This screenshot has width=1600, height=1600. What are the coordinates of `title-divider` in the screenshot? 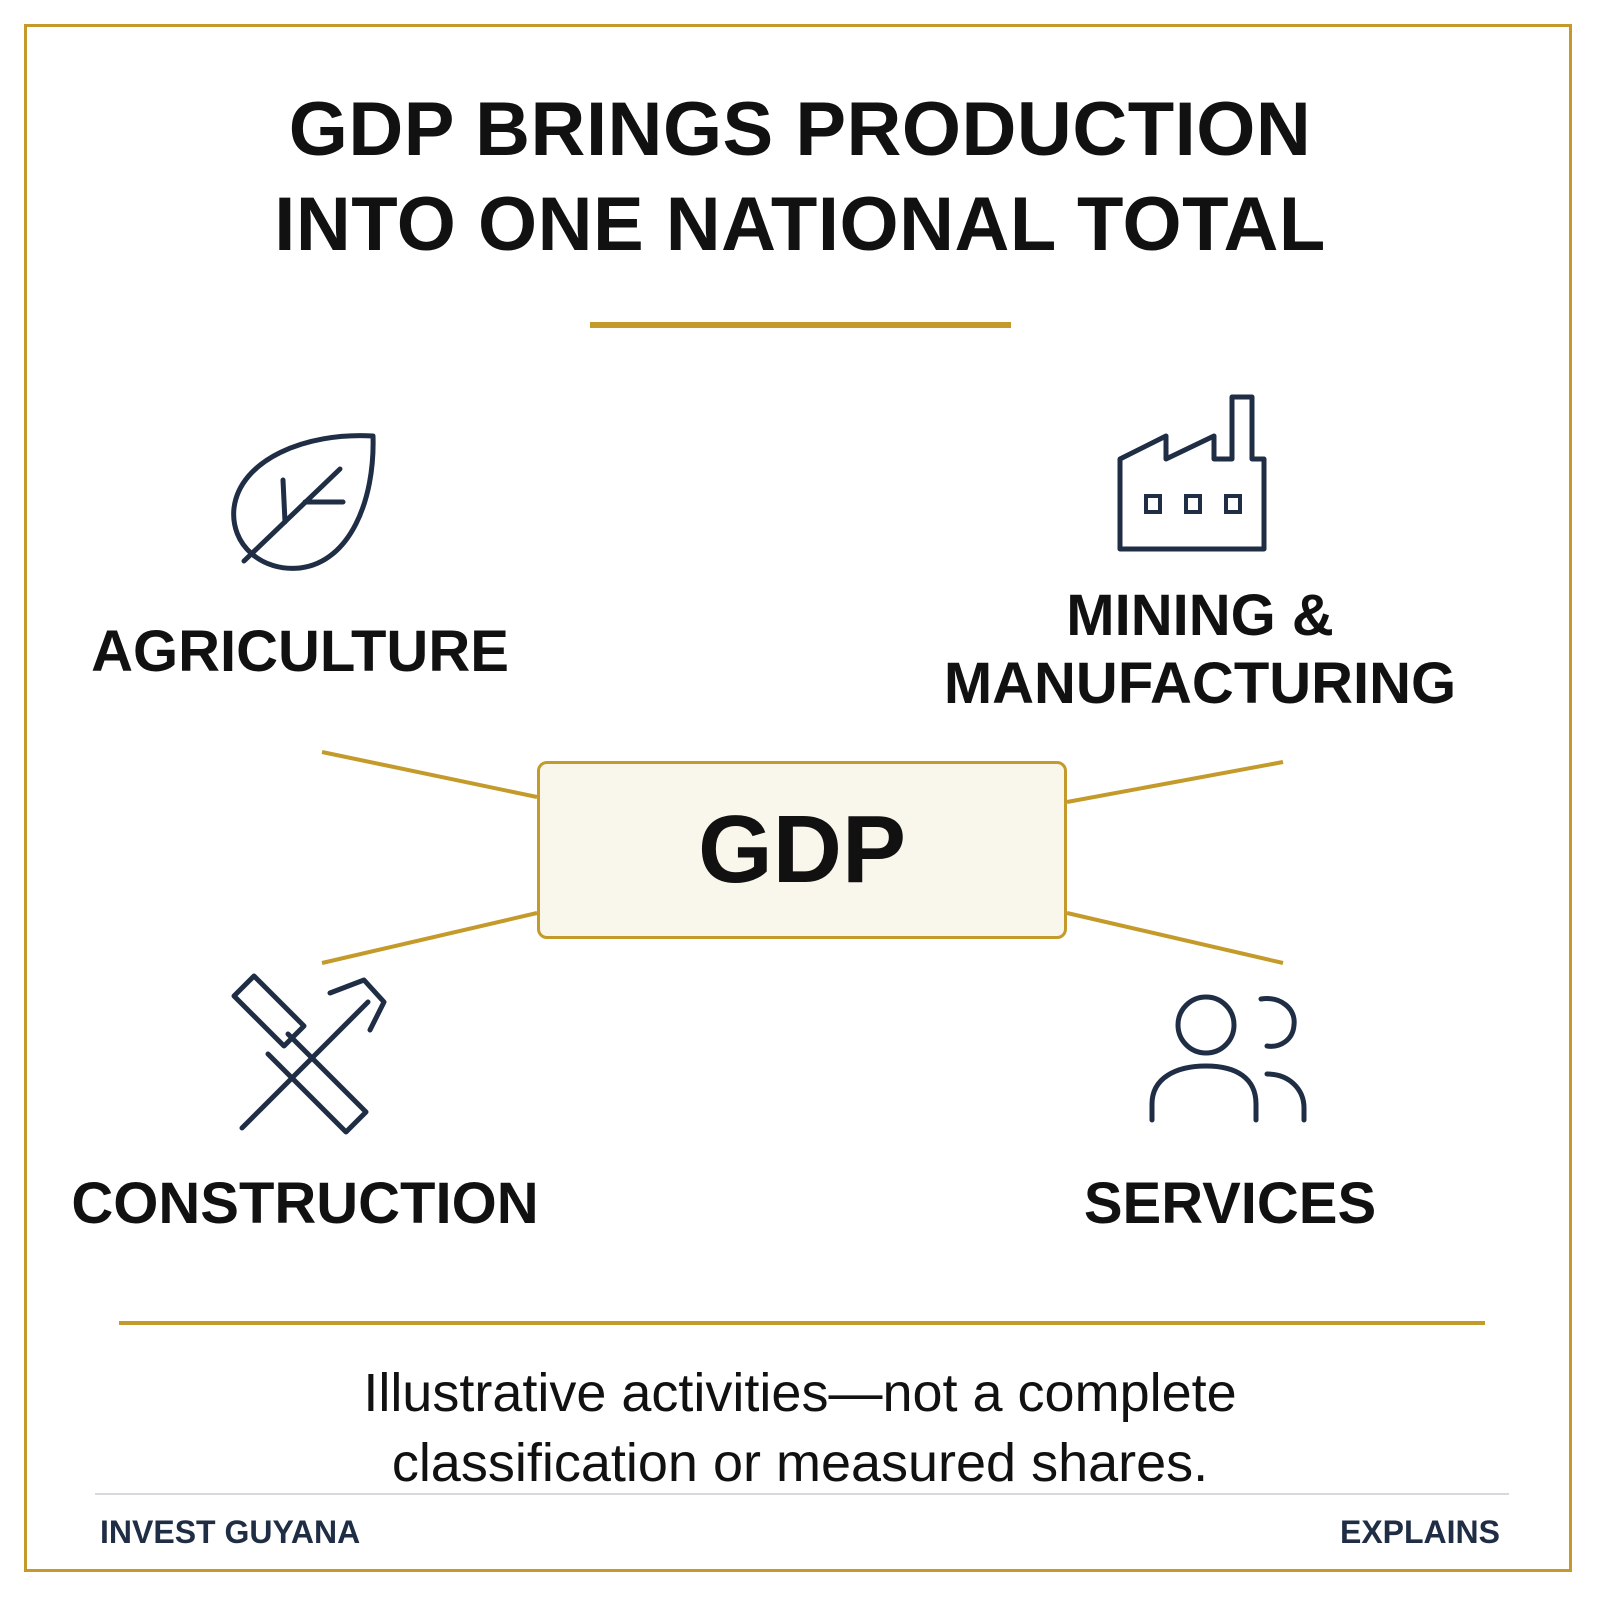 It's located at (800, 325).